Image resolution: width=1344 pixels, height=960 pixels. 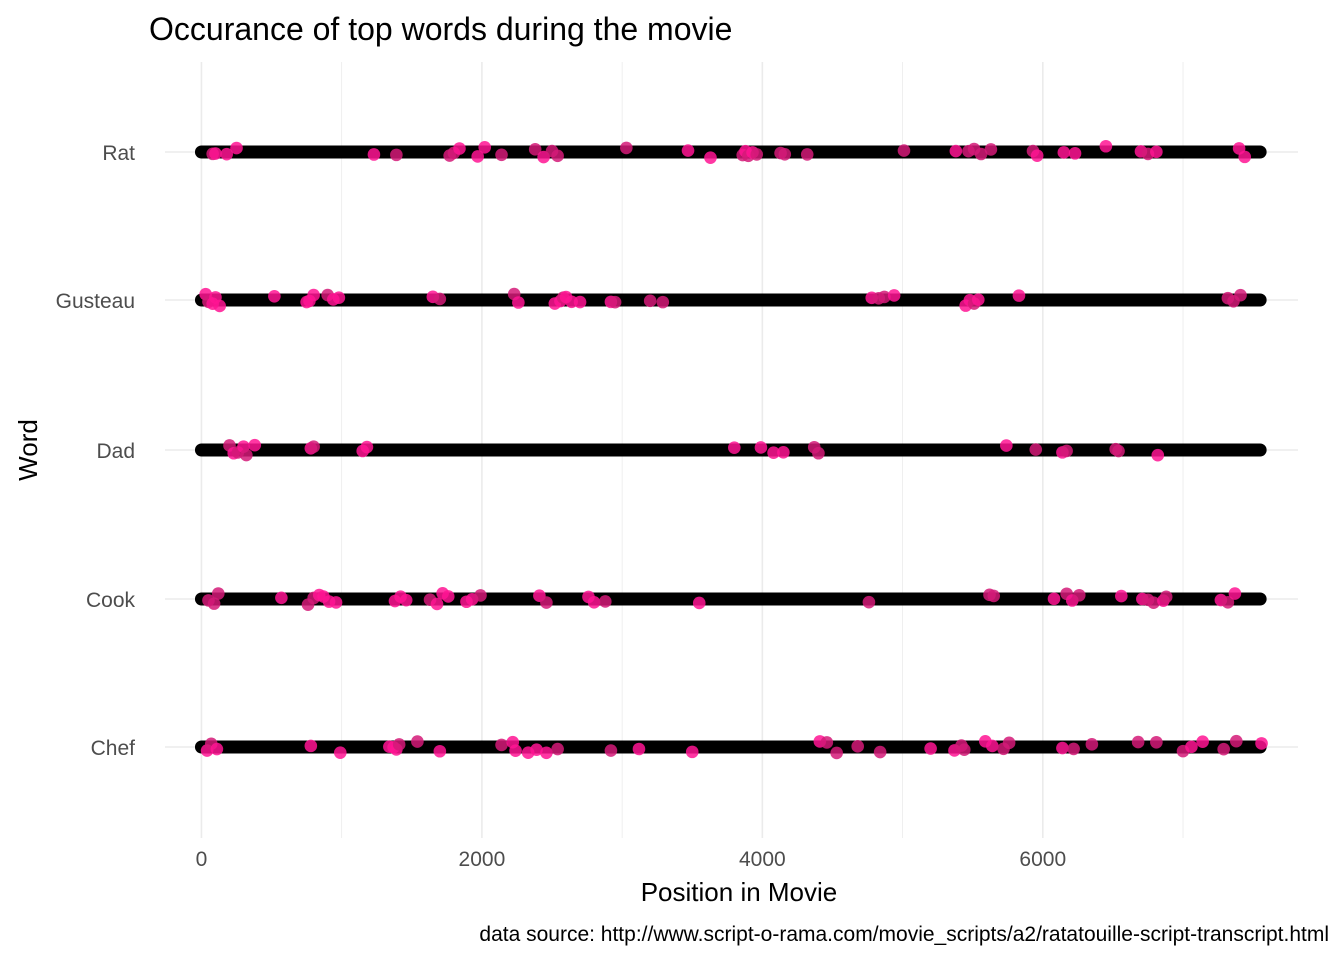 What do you see at coordinates (739, 892) in the screenshot?
I see `x-axis-title: Position in Movie` at bounding box center [739, 892].